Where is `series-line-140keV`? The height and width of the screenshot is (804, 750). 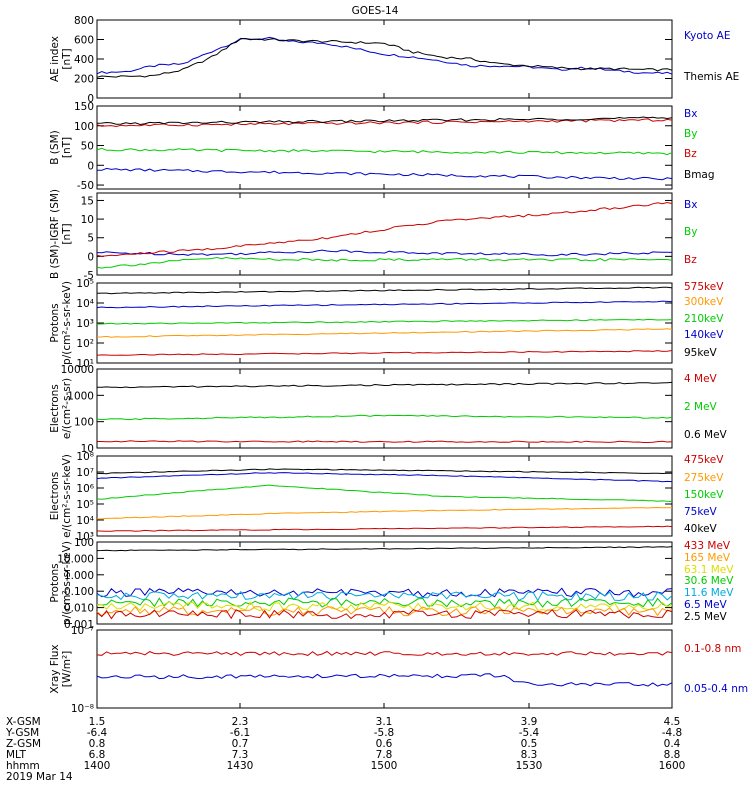
series-line-140keV is located at coordinates (384, 333).